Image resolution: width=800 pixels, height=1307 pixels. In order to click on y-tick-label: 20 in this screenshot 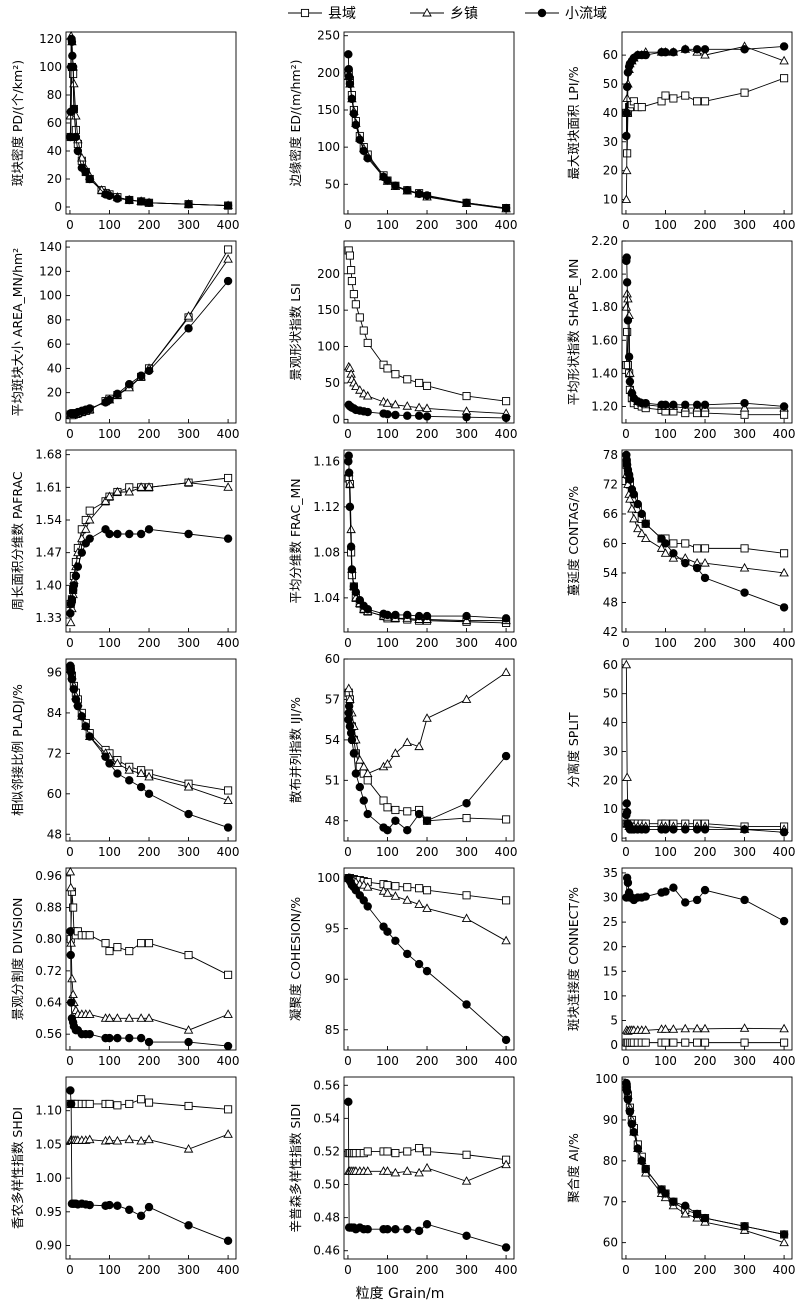, I will do `click(54, 179)`.